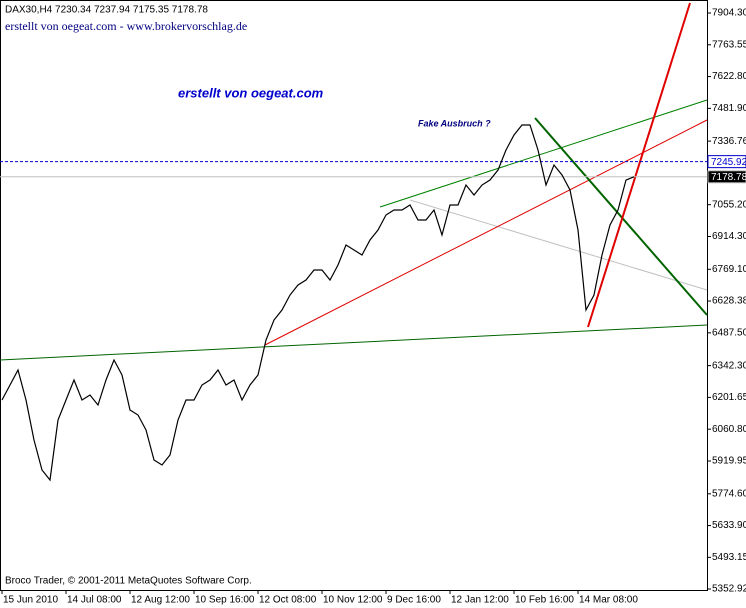 The image size is (746, 608). Describe the element at coordinates (729, 108) in the screenshot. I see `y-tick-label: 7481.90` at that location.